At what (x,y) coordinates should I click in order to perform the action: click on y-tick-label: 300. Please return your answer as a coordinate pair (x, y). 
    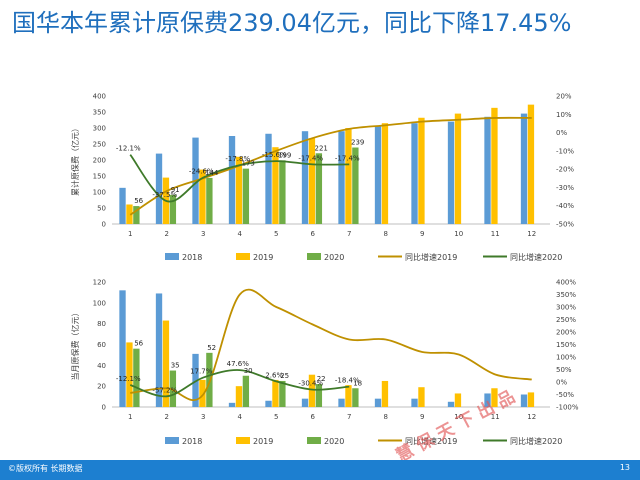
    Looking at the image, I should click on (99, 129).